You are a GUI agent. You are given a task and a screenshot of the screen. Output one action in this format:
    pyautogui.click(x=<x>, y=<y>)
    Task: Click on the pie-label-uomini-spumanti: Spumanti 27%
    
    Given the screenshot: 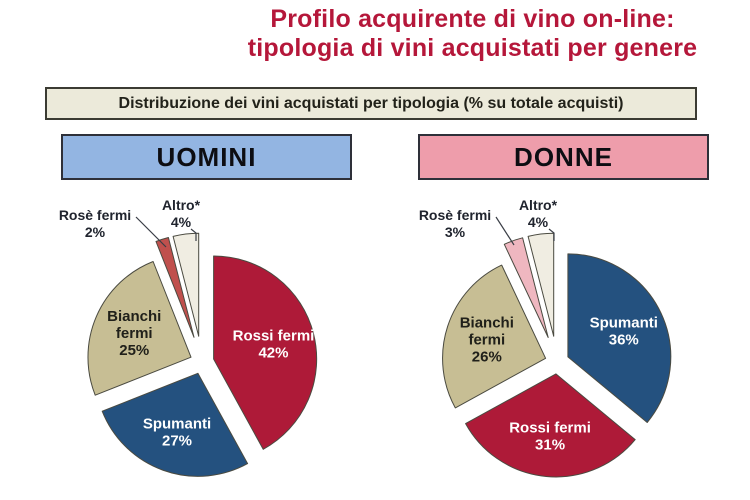 What is the action you would take?
    pyautogui.click(x=177, y=432)
    